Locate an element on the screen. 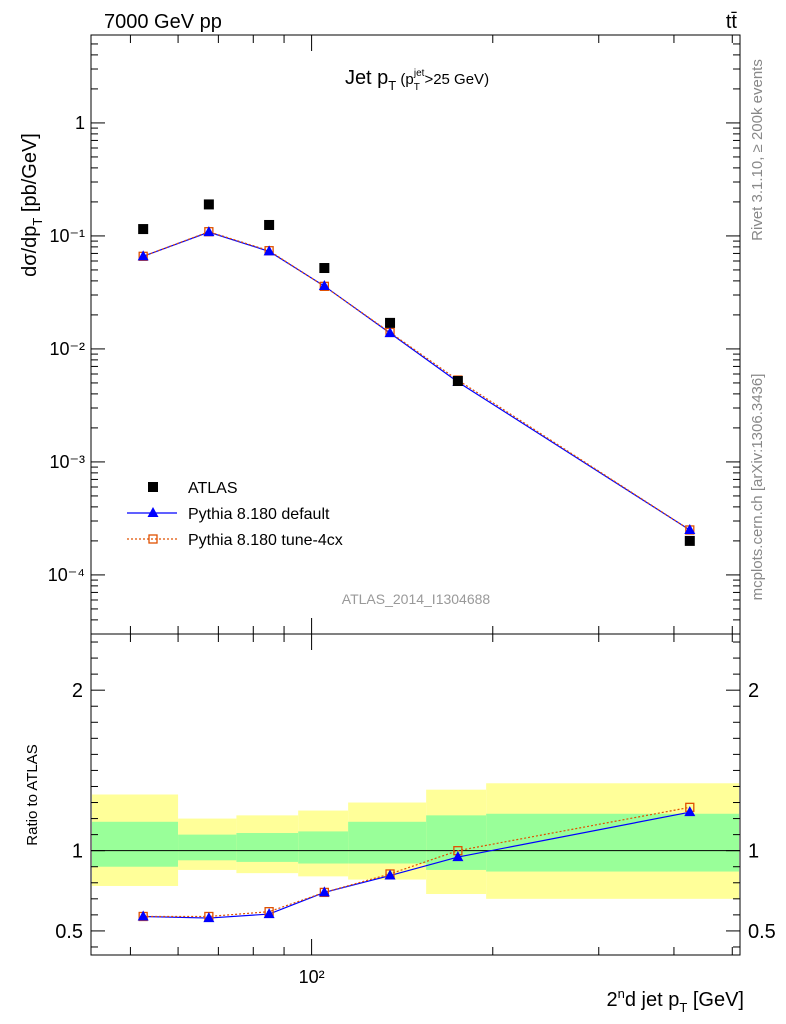 This screenshot has width=786, height=1024. ratio-y-label: Ratio to ATLAS is located at coordinates (32, 794).